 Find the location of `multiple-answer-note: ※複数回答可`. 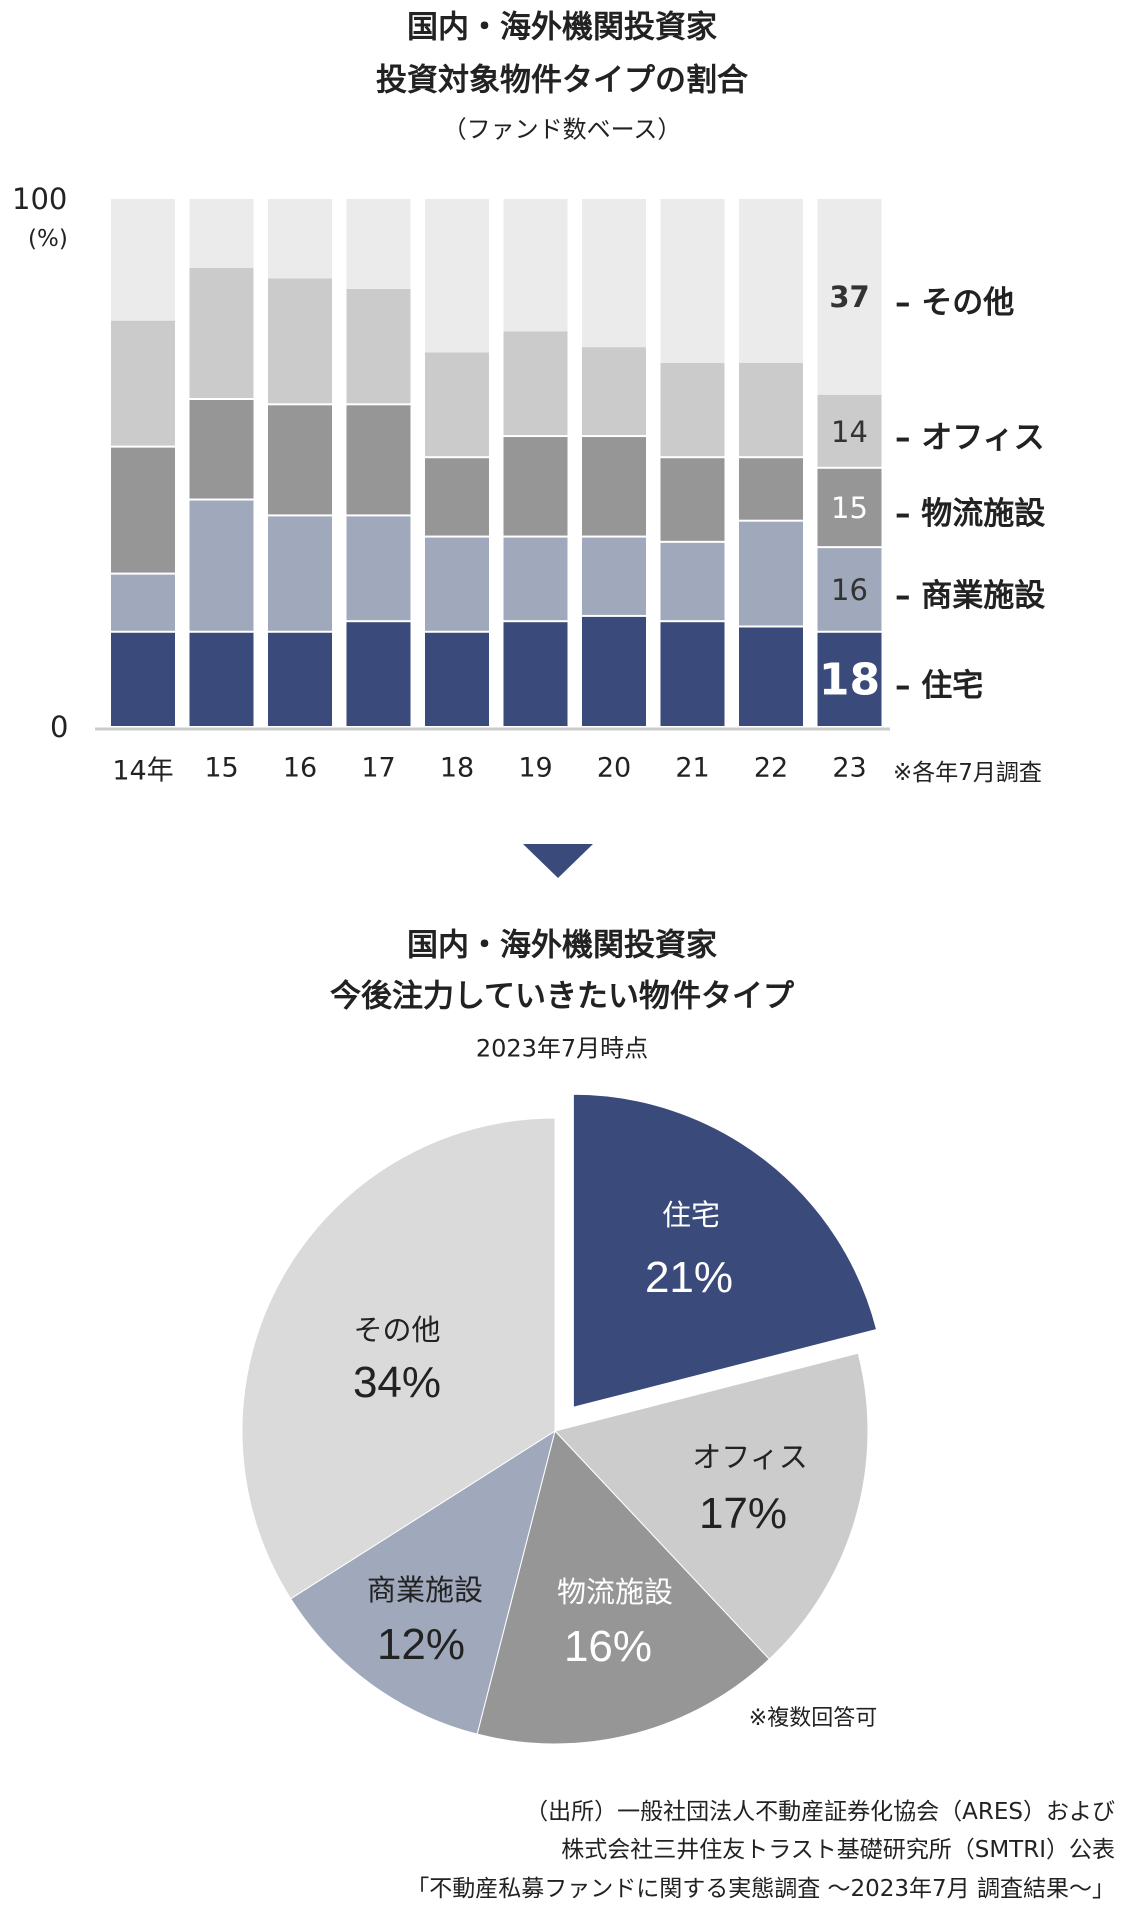

multiple-answer-note: ※複数回答可 is located at coordinates (813, 1718).